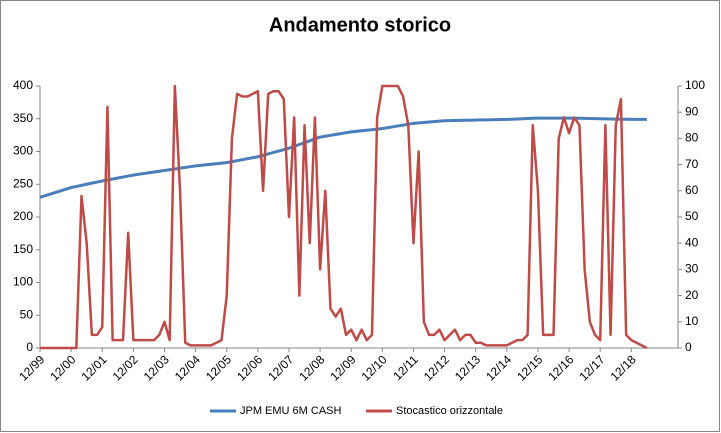 The image size is (721, 433). I want to click on y2-tick-label: 30, so click(692, 269).